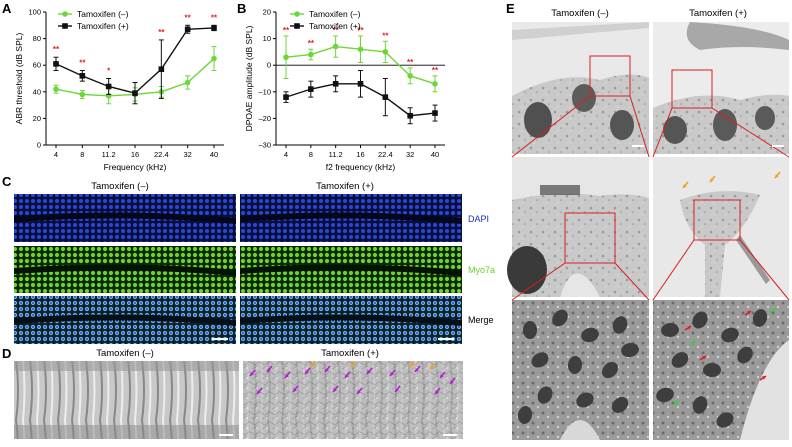  What do you see at coordinates (135, 167) in the screenshot?
I see `x-axis-label: Frequency (kHz)` at bounding box center [135, 167].